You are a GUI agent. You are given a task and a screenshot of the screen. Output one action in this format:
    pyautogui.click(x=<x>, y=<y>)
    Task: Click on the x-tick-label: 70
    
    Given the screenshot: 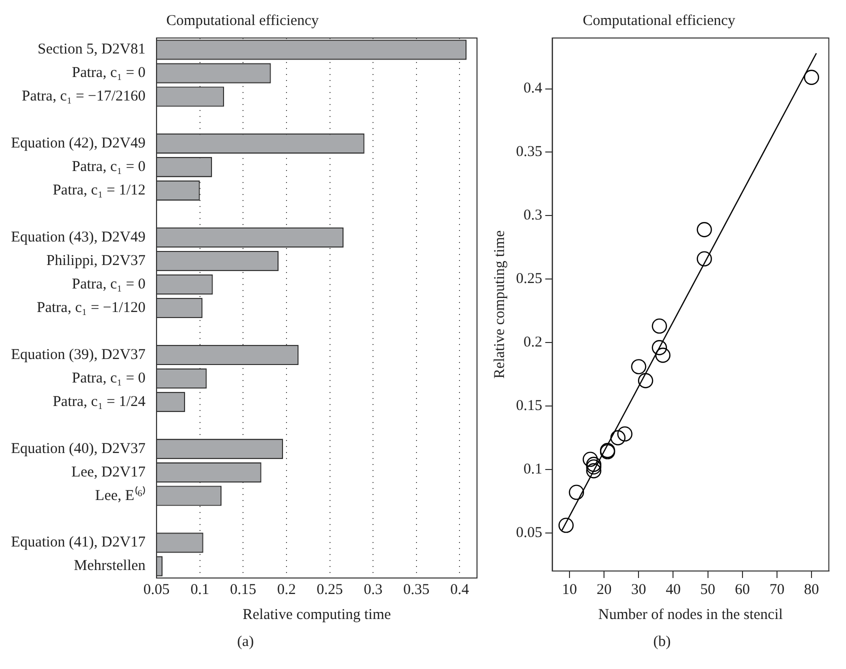 What is the action you would take?
    pyautogui.click(x=776, y=590)
    